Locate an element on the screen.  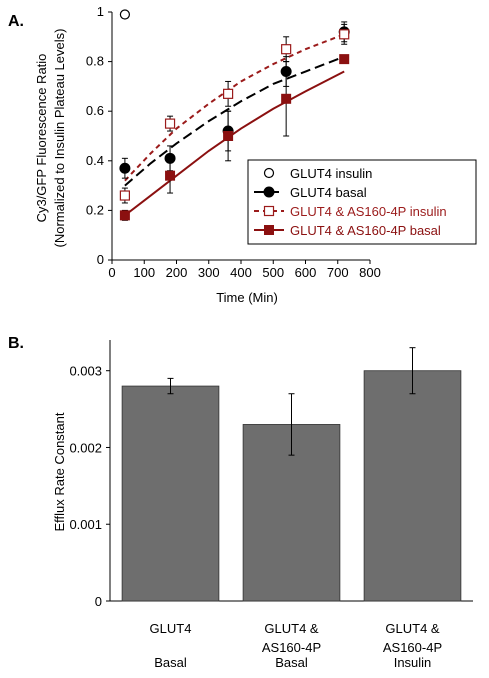
panel-b-category-label-1: Basal is located at coordinates (291, 662).